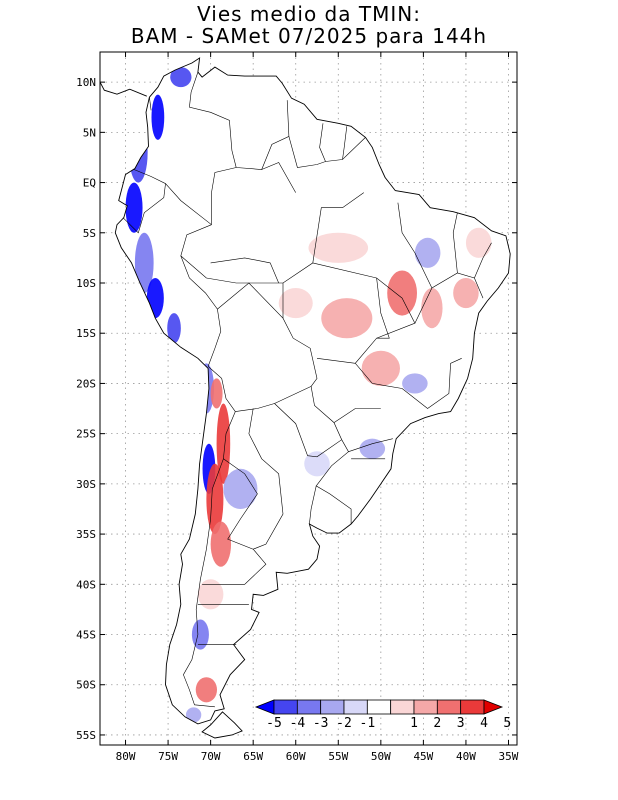 This screenshot has height=800, width=618. Describe the element at coordinates (338, 756) in the screenshot. I see `lon-tick-label: 55W` at that location.